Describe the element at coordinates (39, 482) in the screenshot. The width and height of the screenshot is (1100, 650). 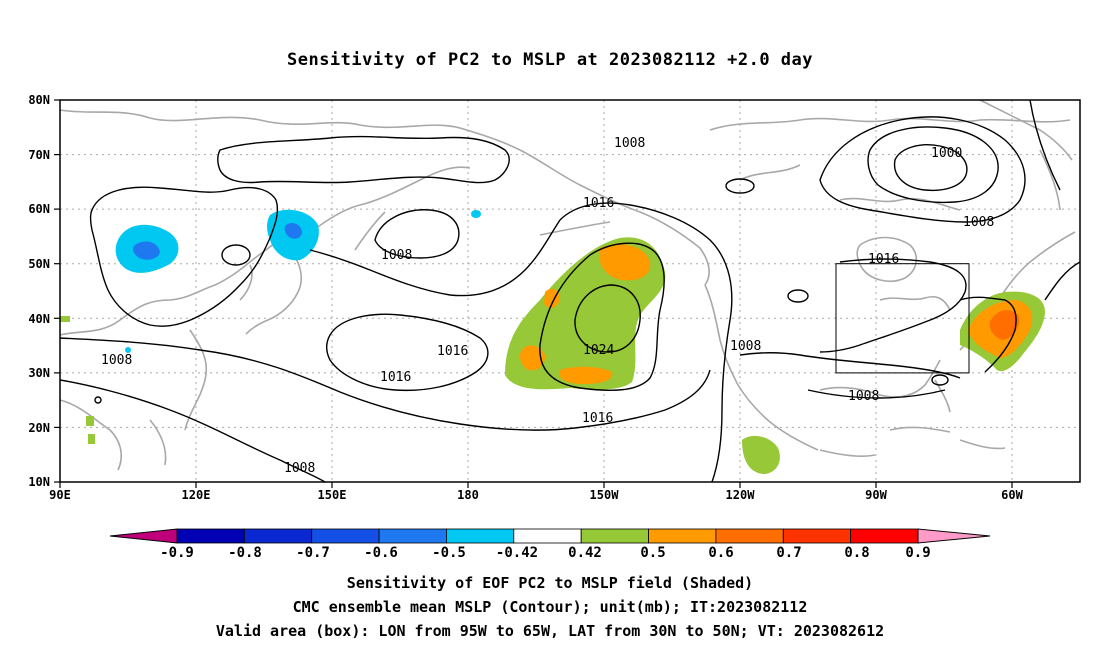
I see `lat-label: 10N` at that location.